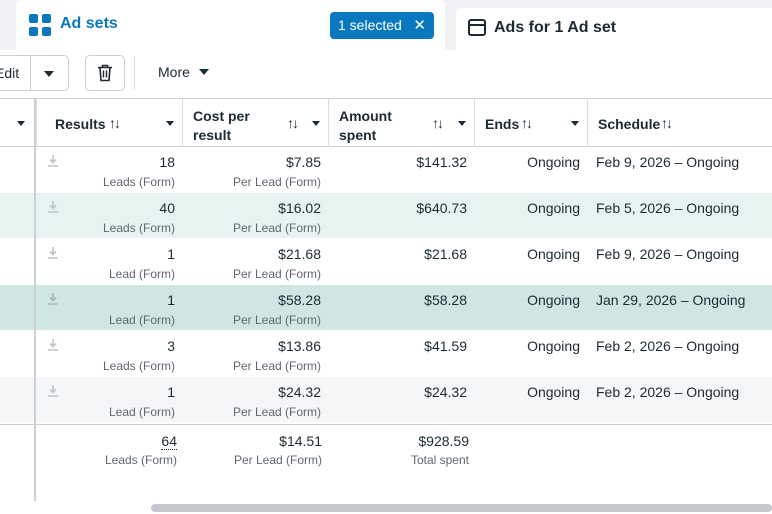  What do you see at coordinates (256, 123) in the screenshot?
I see `column-header-cost-per-result: Cost per result ↑↓` at bounding box center [256, 123].